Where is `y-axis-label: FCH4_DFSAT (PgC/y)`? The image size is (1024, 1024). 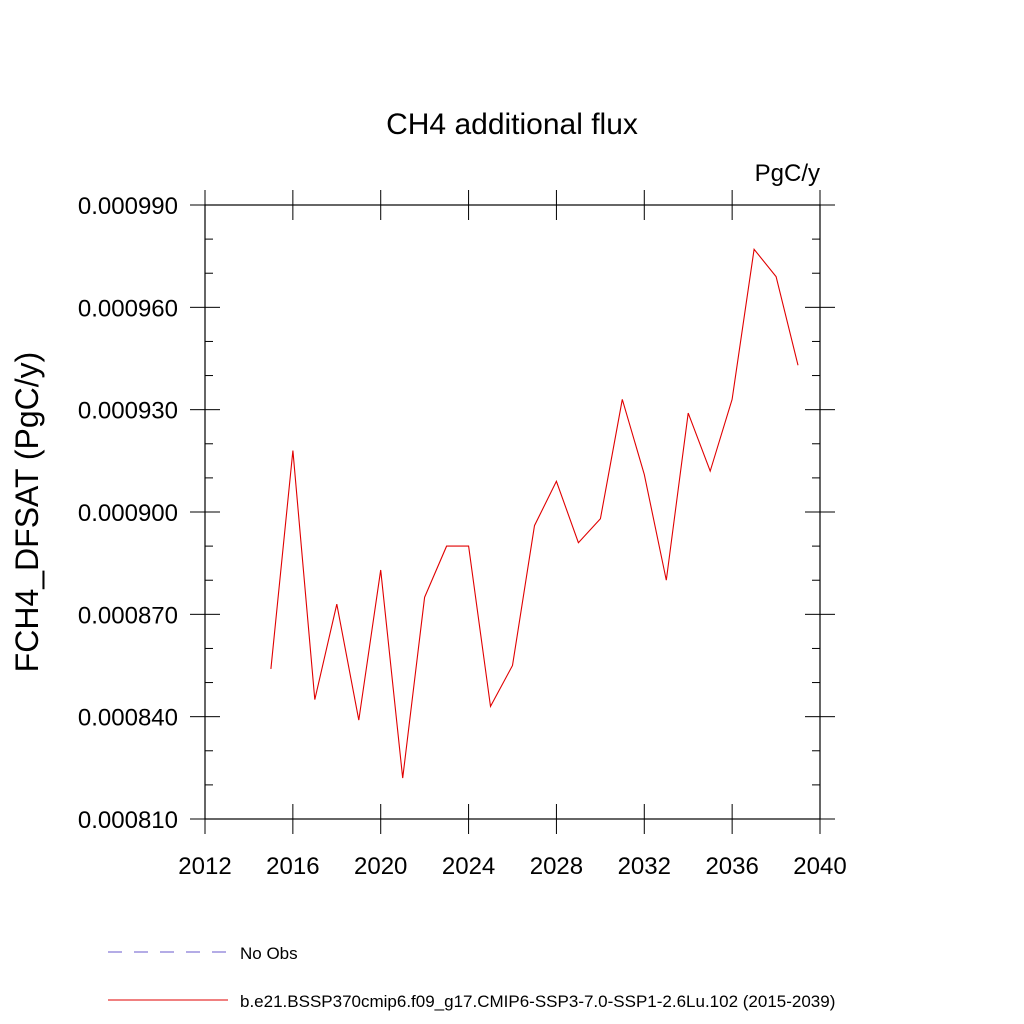 y-axis-label: FCH4_DFSAT (PgC/y) is located at coordinates (27, 512).